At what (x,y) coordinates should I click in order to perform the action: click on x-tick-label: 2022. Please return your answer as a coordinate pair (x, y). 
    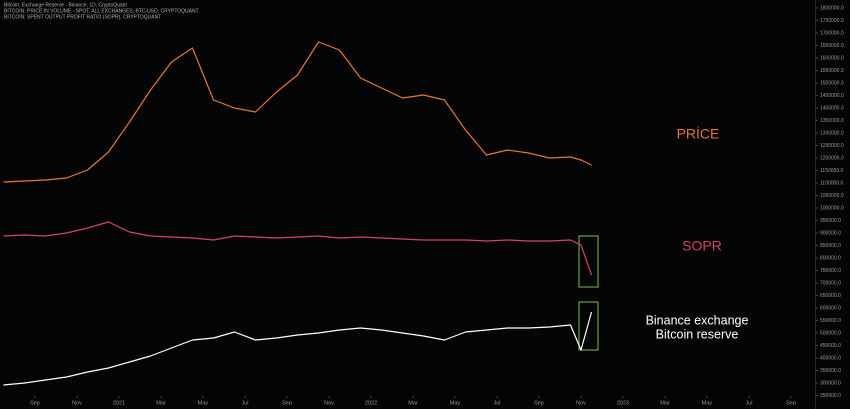
    Looking at the image, I should click on (371, 403).